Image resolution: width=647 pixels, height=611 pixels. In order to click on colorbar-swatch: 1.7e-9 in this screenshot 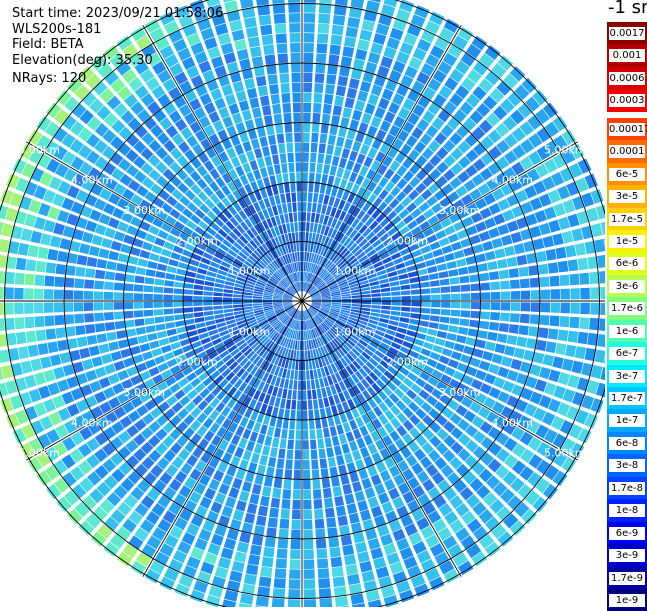, I will do `click(627, 577)`.